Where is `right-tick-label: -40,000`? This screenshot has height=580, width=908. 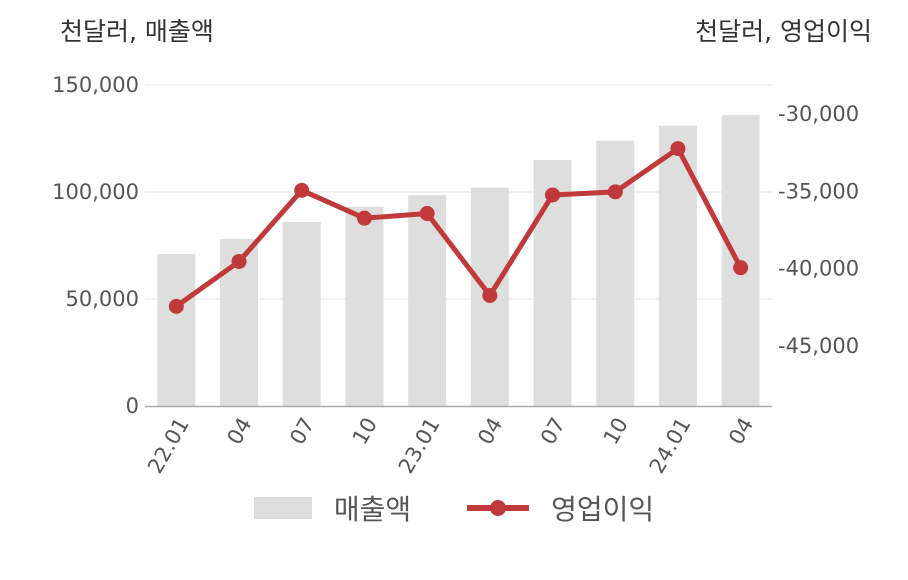
right-tick-label: -40,000 is located at coordinates (818, 269).